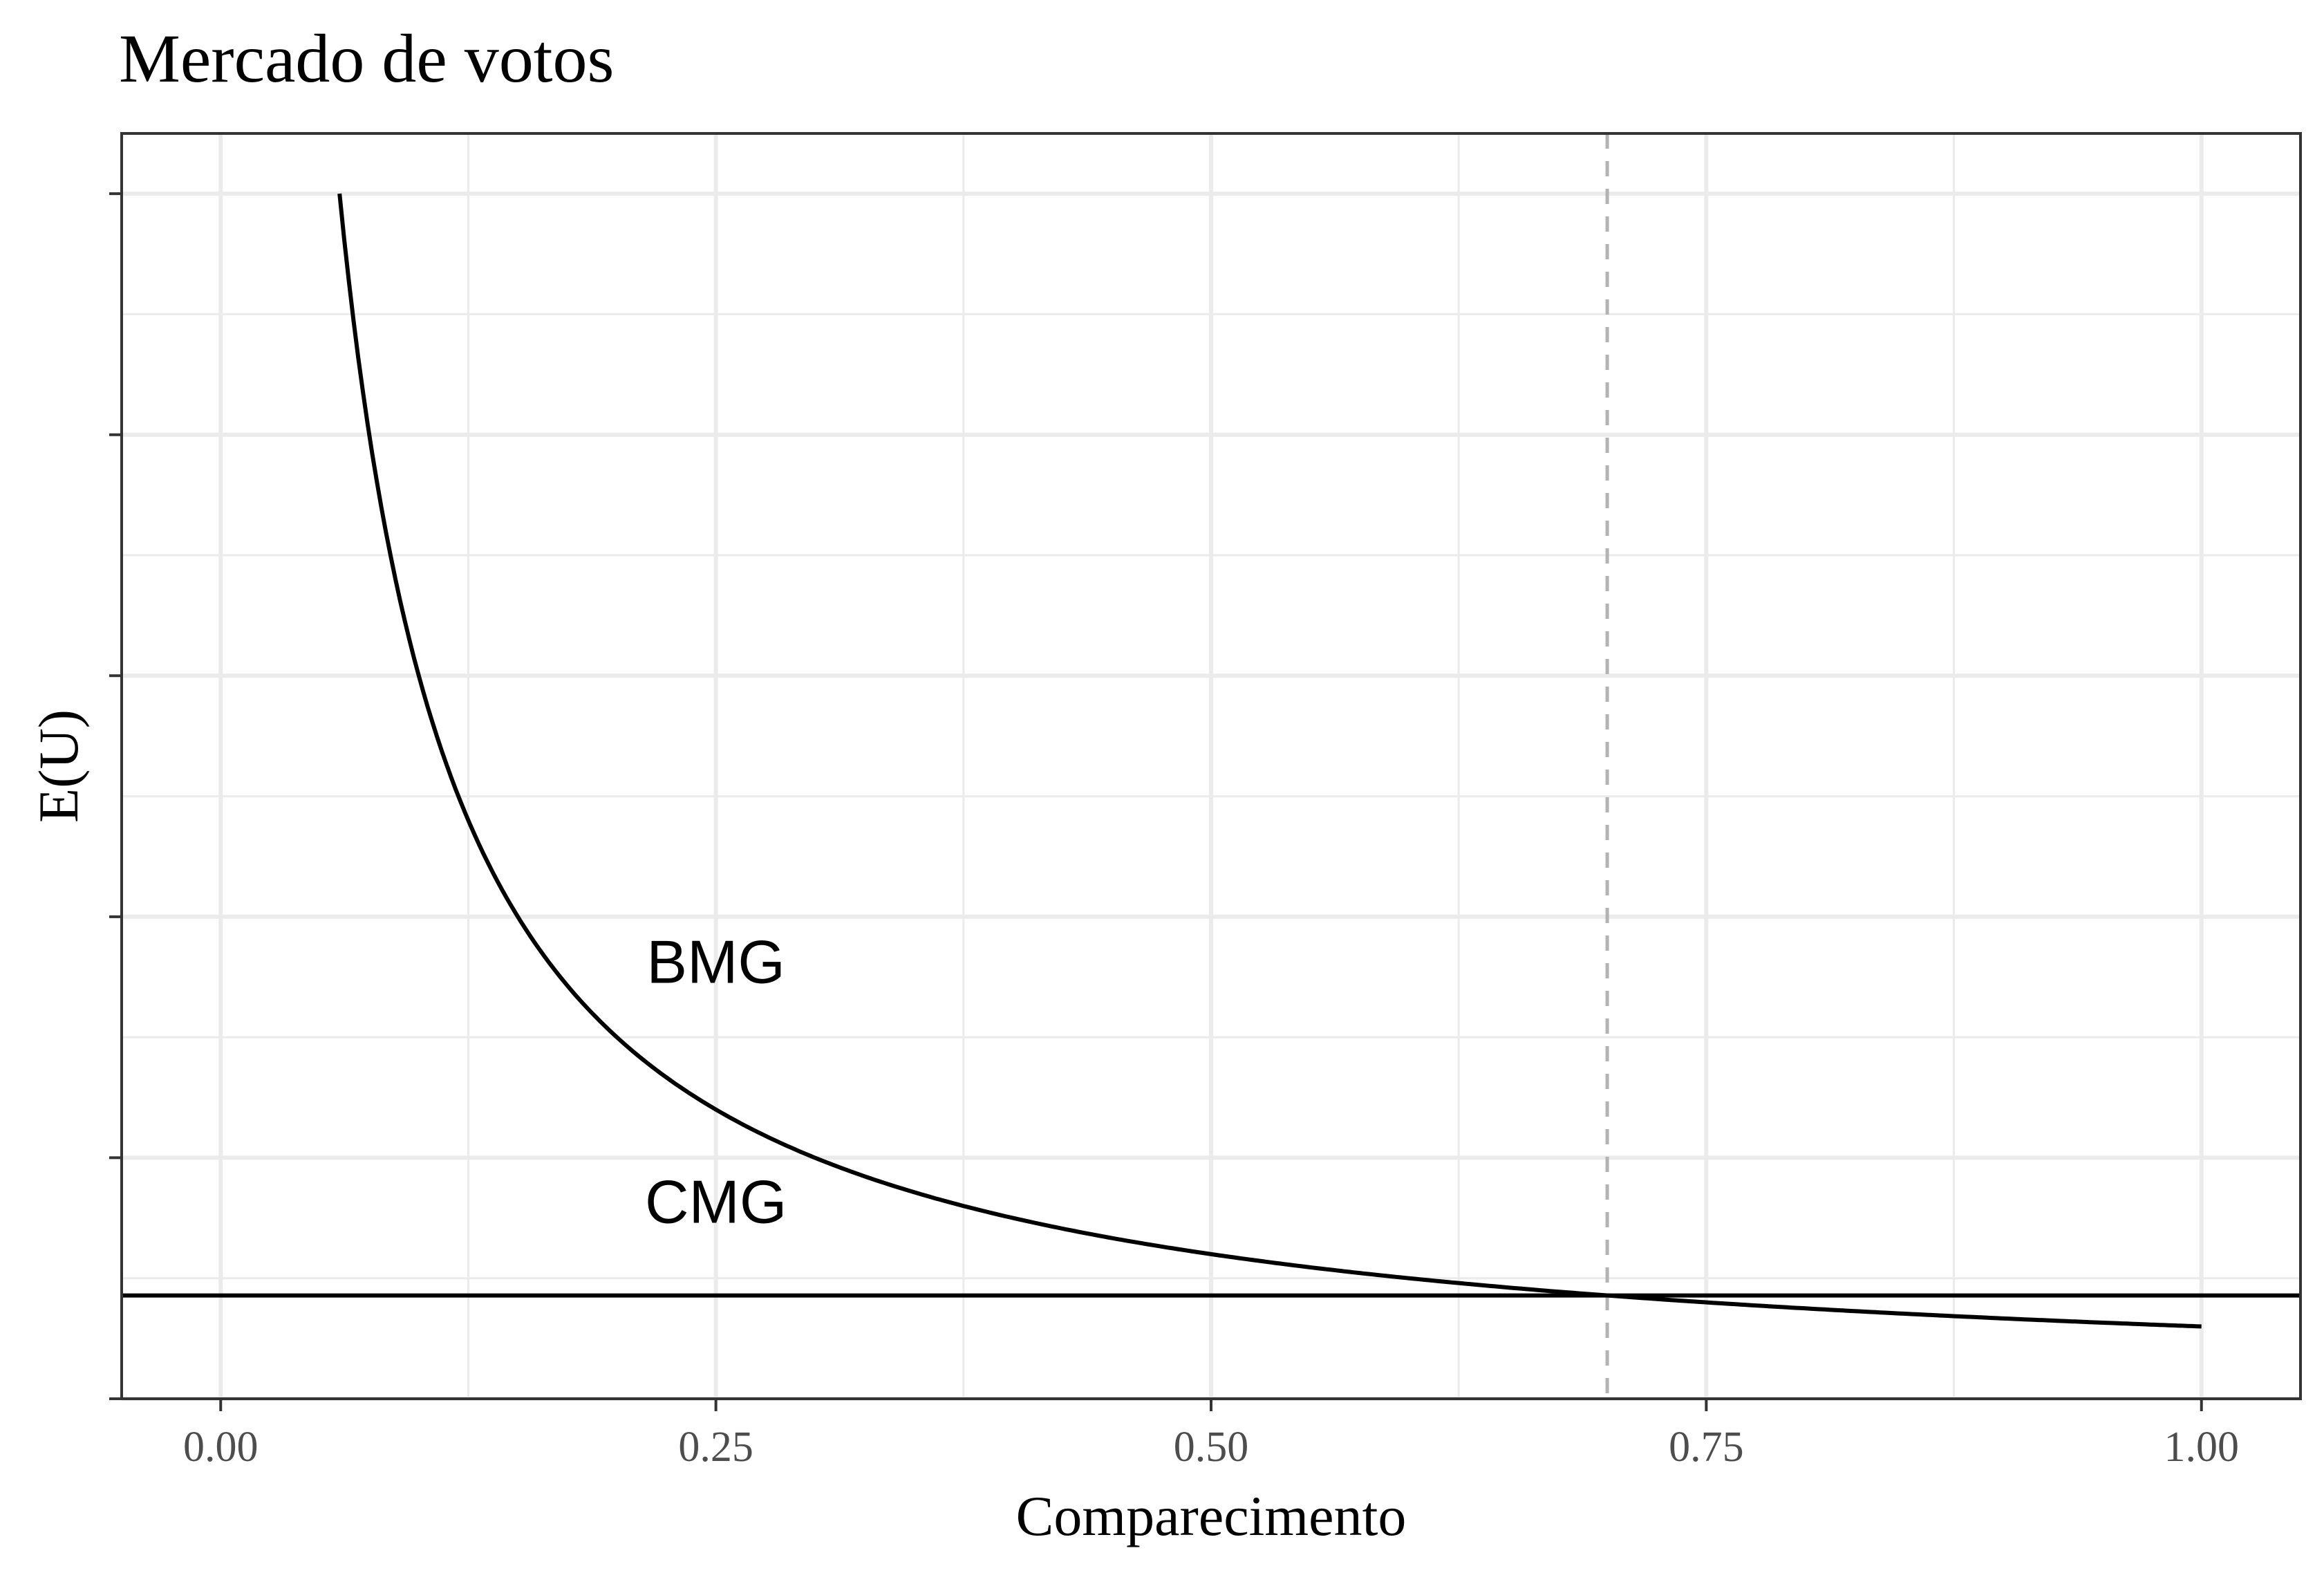  I want to click on y-axis-ticks, so click(116, 796).